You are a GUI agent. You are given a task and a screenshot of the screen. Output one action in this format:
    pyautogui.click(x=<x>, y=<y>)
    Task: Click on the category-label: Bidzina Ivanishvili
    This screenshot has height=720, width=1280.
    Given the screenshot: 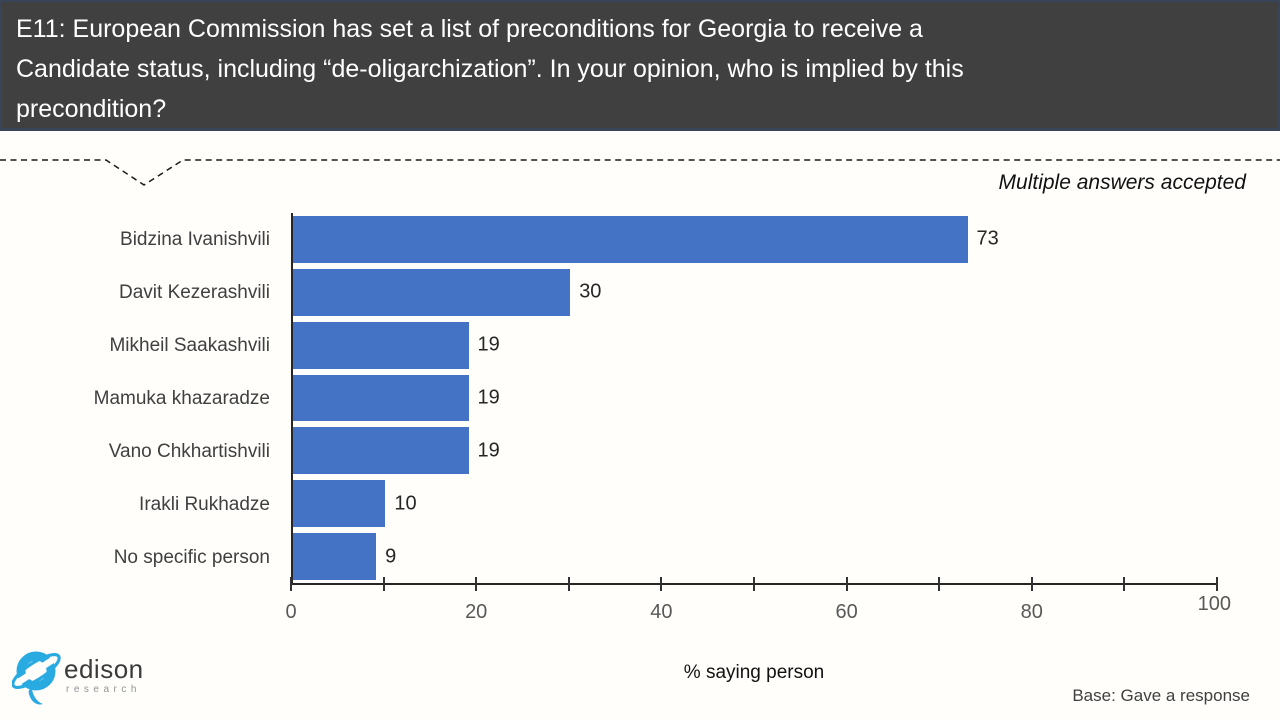 What is the action you would take?
    pyautogui.click(x=195, y=239)
    